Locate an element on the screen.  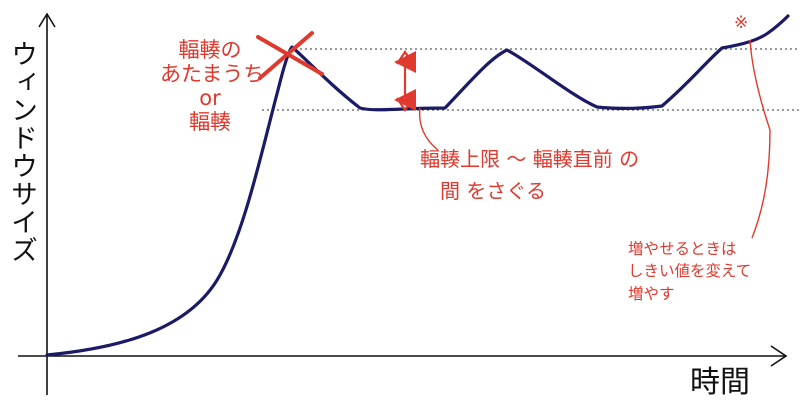
y-axis-label: ウィンドウサイズ is located at coordinates (21, 152).